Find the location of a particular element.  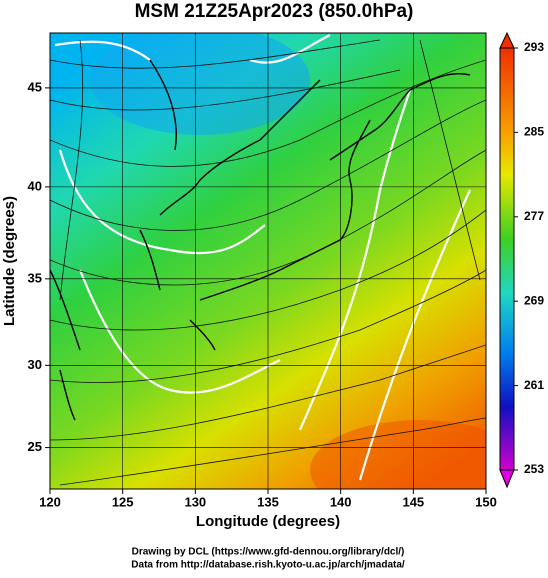

chart-title: MSM 21Z25Apr2023 (850.0hPa) is located at coordinates (274, 11).